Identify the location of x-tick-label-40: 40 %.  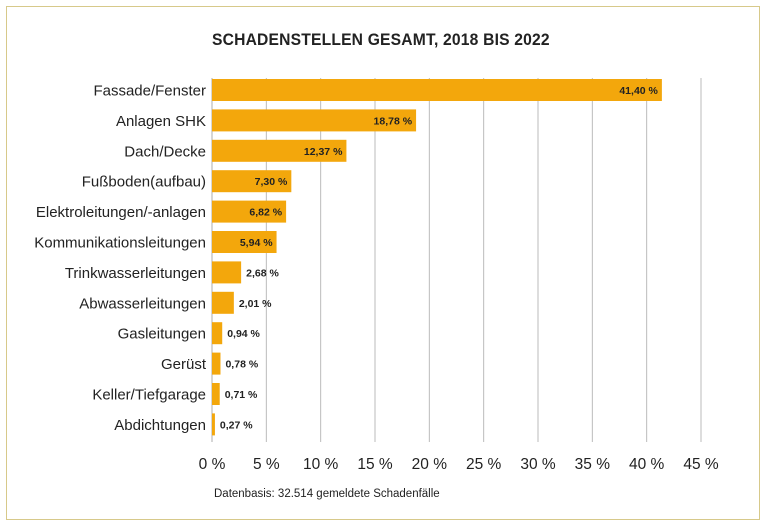
(647, 464).